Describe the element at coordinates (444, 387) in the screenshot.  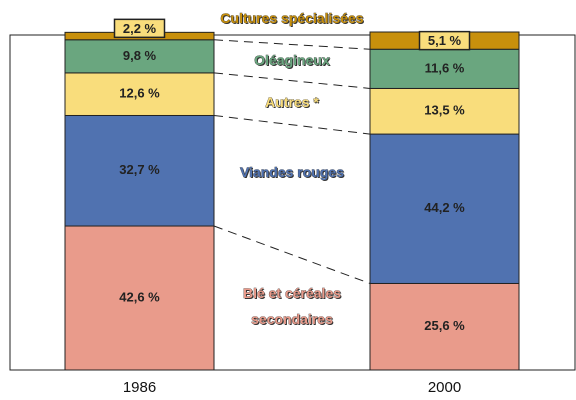
I see `x-tick-label: 2000` at that location.